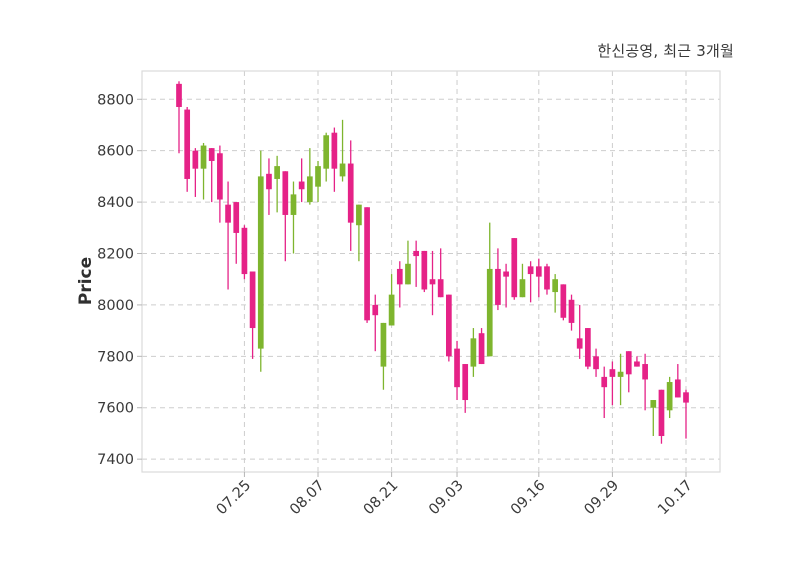 The height and width of the screenshot is (575, 800). Describe the element at coordinates (115, 255) in the screenshot. I see `y-tick-label: 8200` at that location.